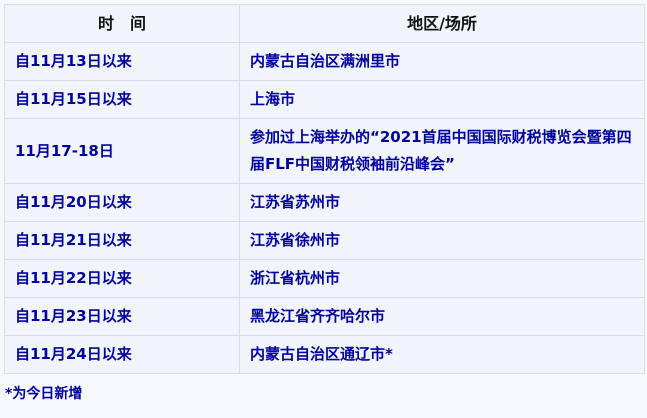 Image resolution: width=647 pixels, height=418 pixels. I want to click on table-row: 自11月24日以来 内蒙古自治区通辽市*, so click(324, 354).